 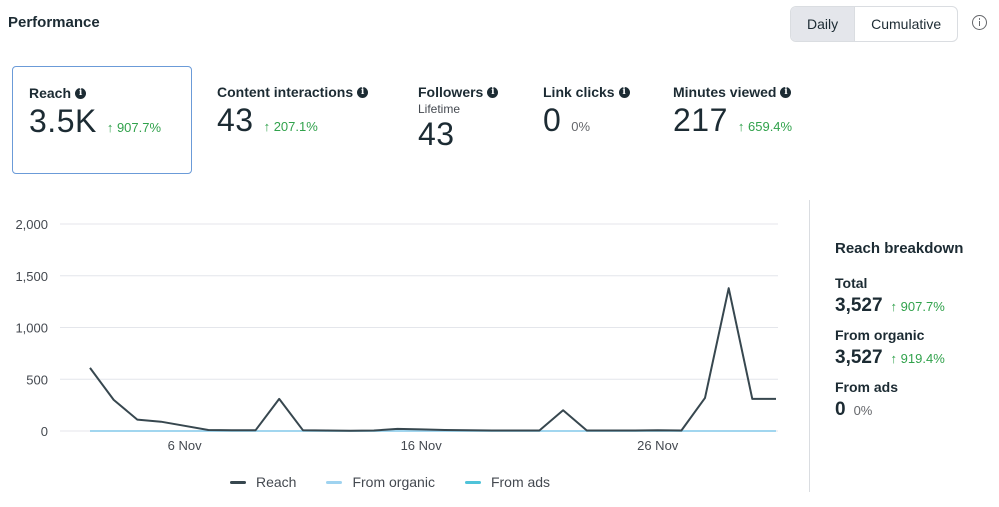 I want to click on metric-card-minutes-viewed: Minutes viewed i 217 ↑ 659.4%, so click(x=742, y=120).